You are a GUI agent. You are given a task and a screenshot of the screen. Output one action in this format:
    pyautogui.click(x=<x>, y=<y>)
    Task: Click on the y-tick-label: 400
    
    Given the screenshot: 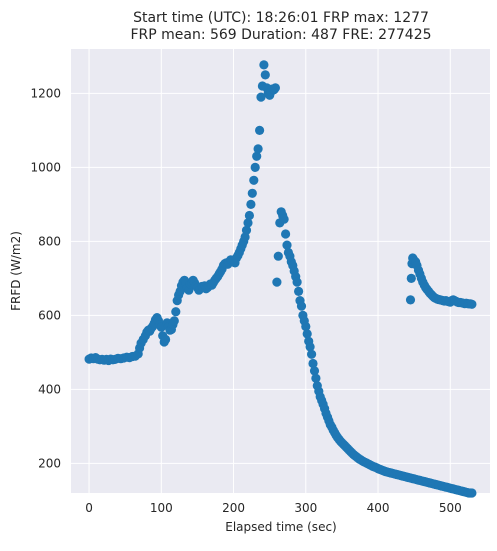 What is the action you would take?
    pyautogui.click(x=49, y=389)
    